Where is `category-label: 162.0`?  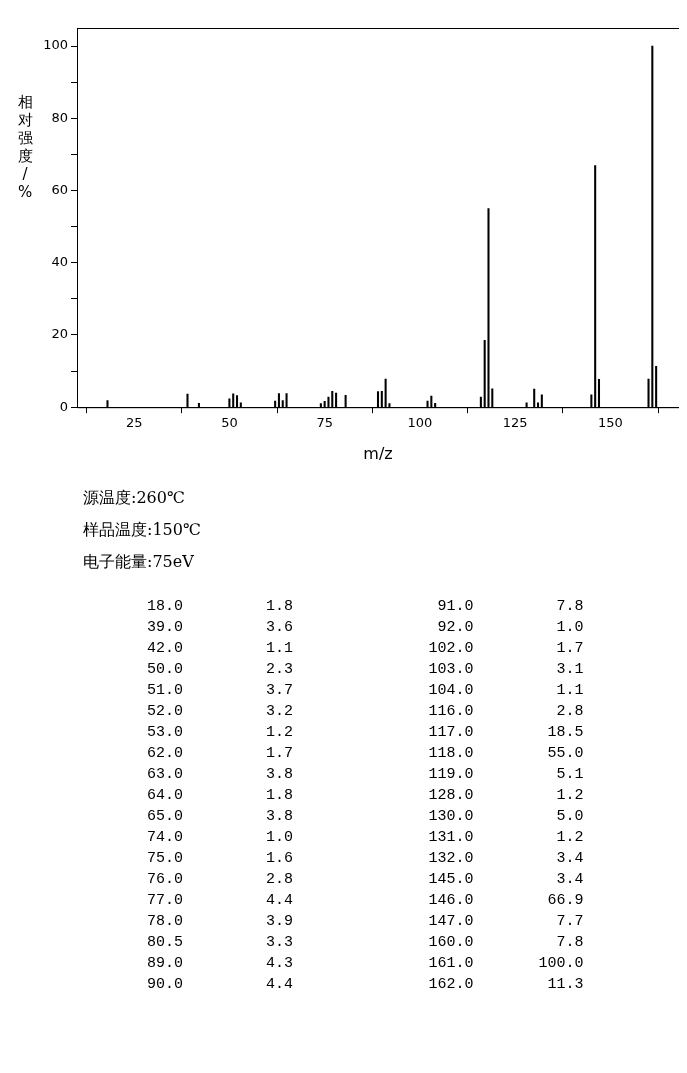 category-label: 162.0 is located at coordinates (450, 985).